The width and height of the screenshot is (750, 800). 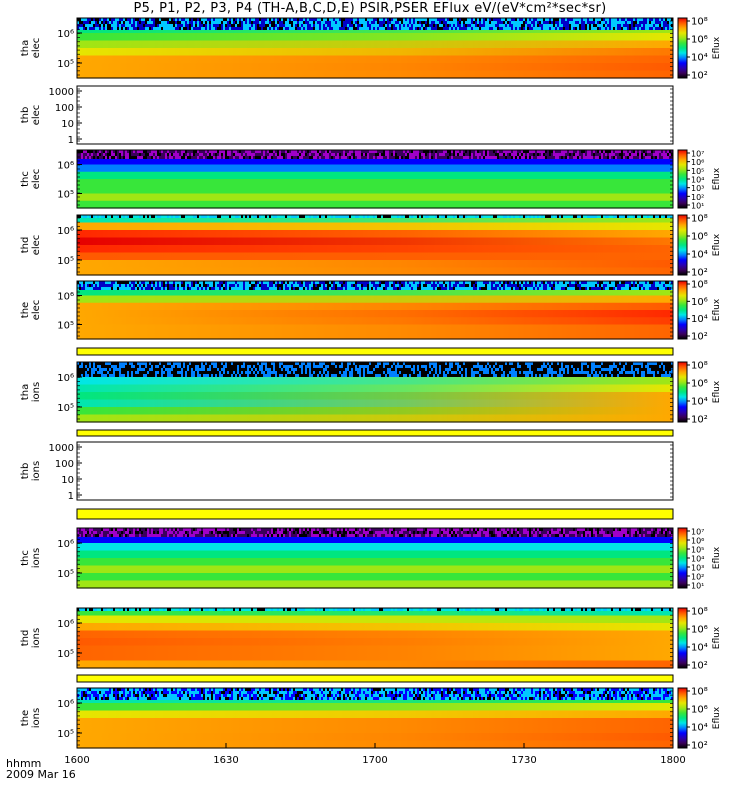 I want to click on spectrogram-row, so click(x=375, y=52).